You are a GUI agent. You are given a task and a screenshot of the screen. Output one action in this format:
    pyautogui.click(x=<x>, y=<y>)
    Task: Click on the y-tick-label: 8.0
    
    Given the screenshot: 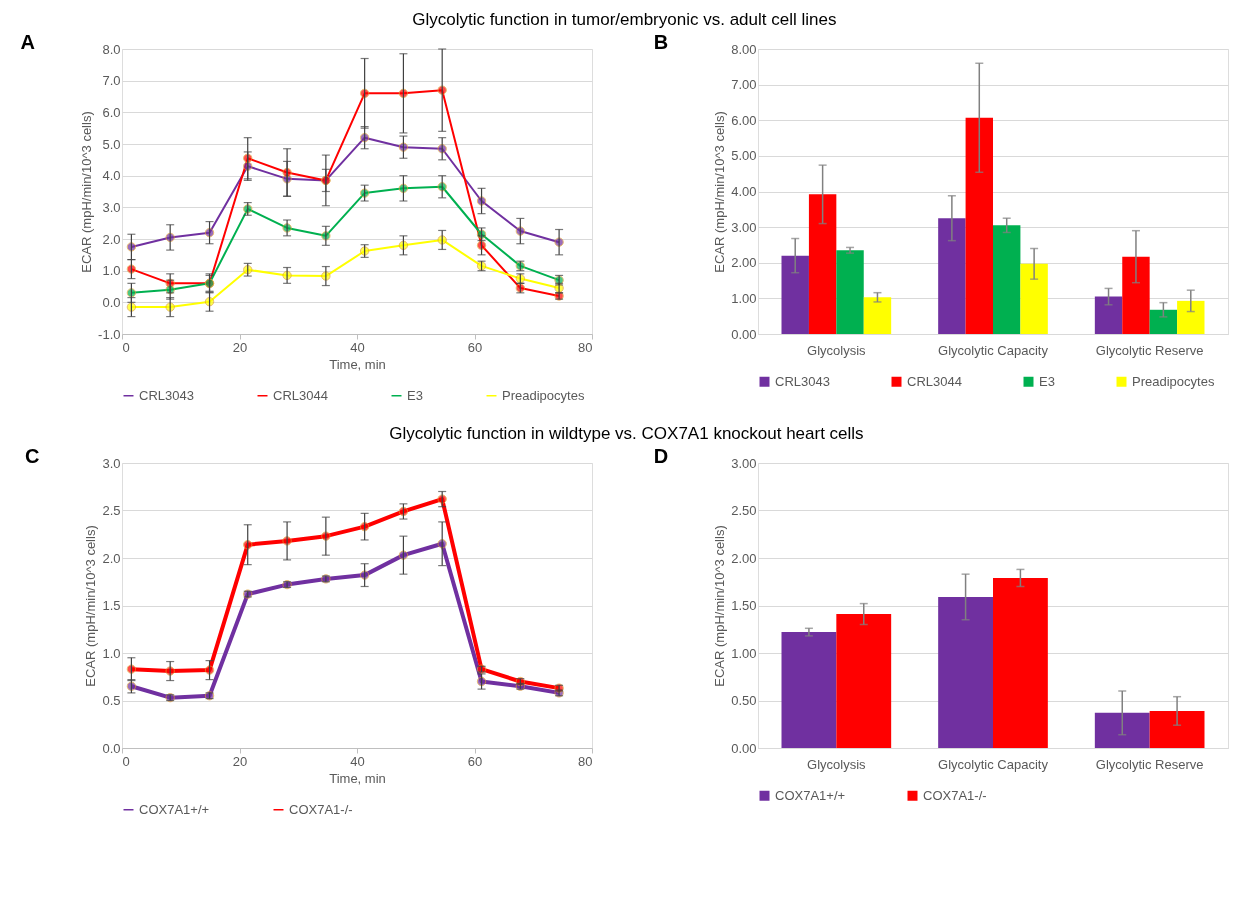 What is the action you would take?
    pyautogui.click(x=111, y=49)
    